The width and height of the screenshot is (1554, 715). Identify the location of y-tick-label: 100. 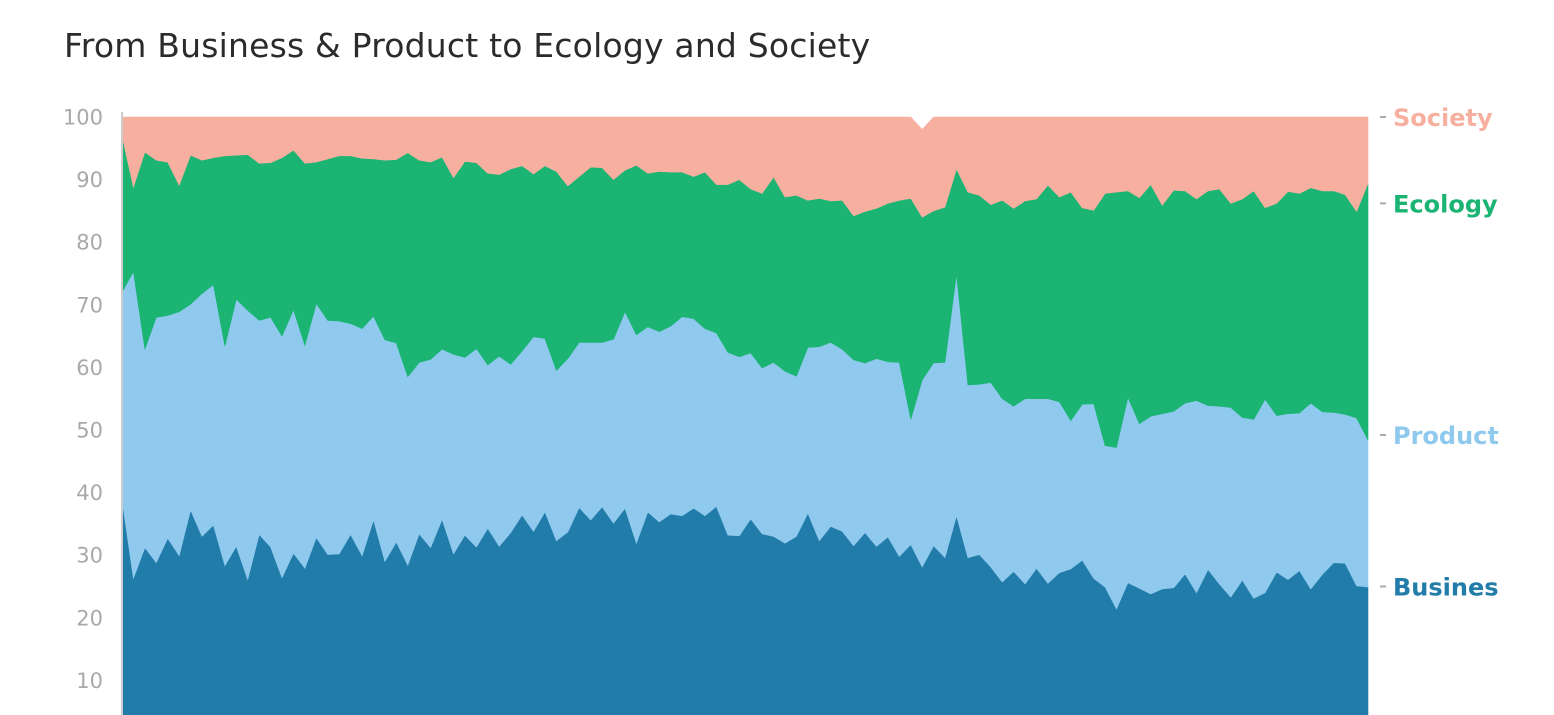
(83, 118).